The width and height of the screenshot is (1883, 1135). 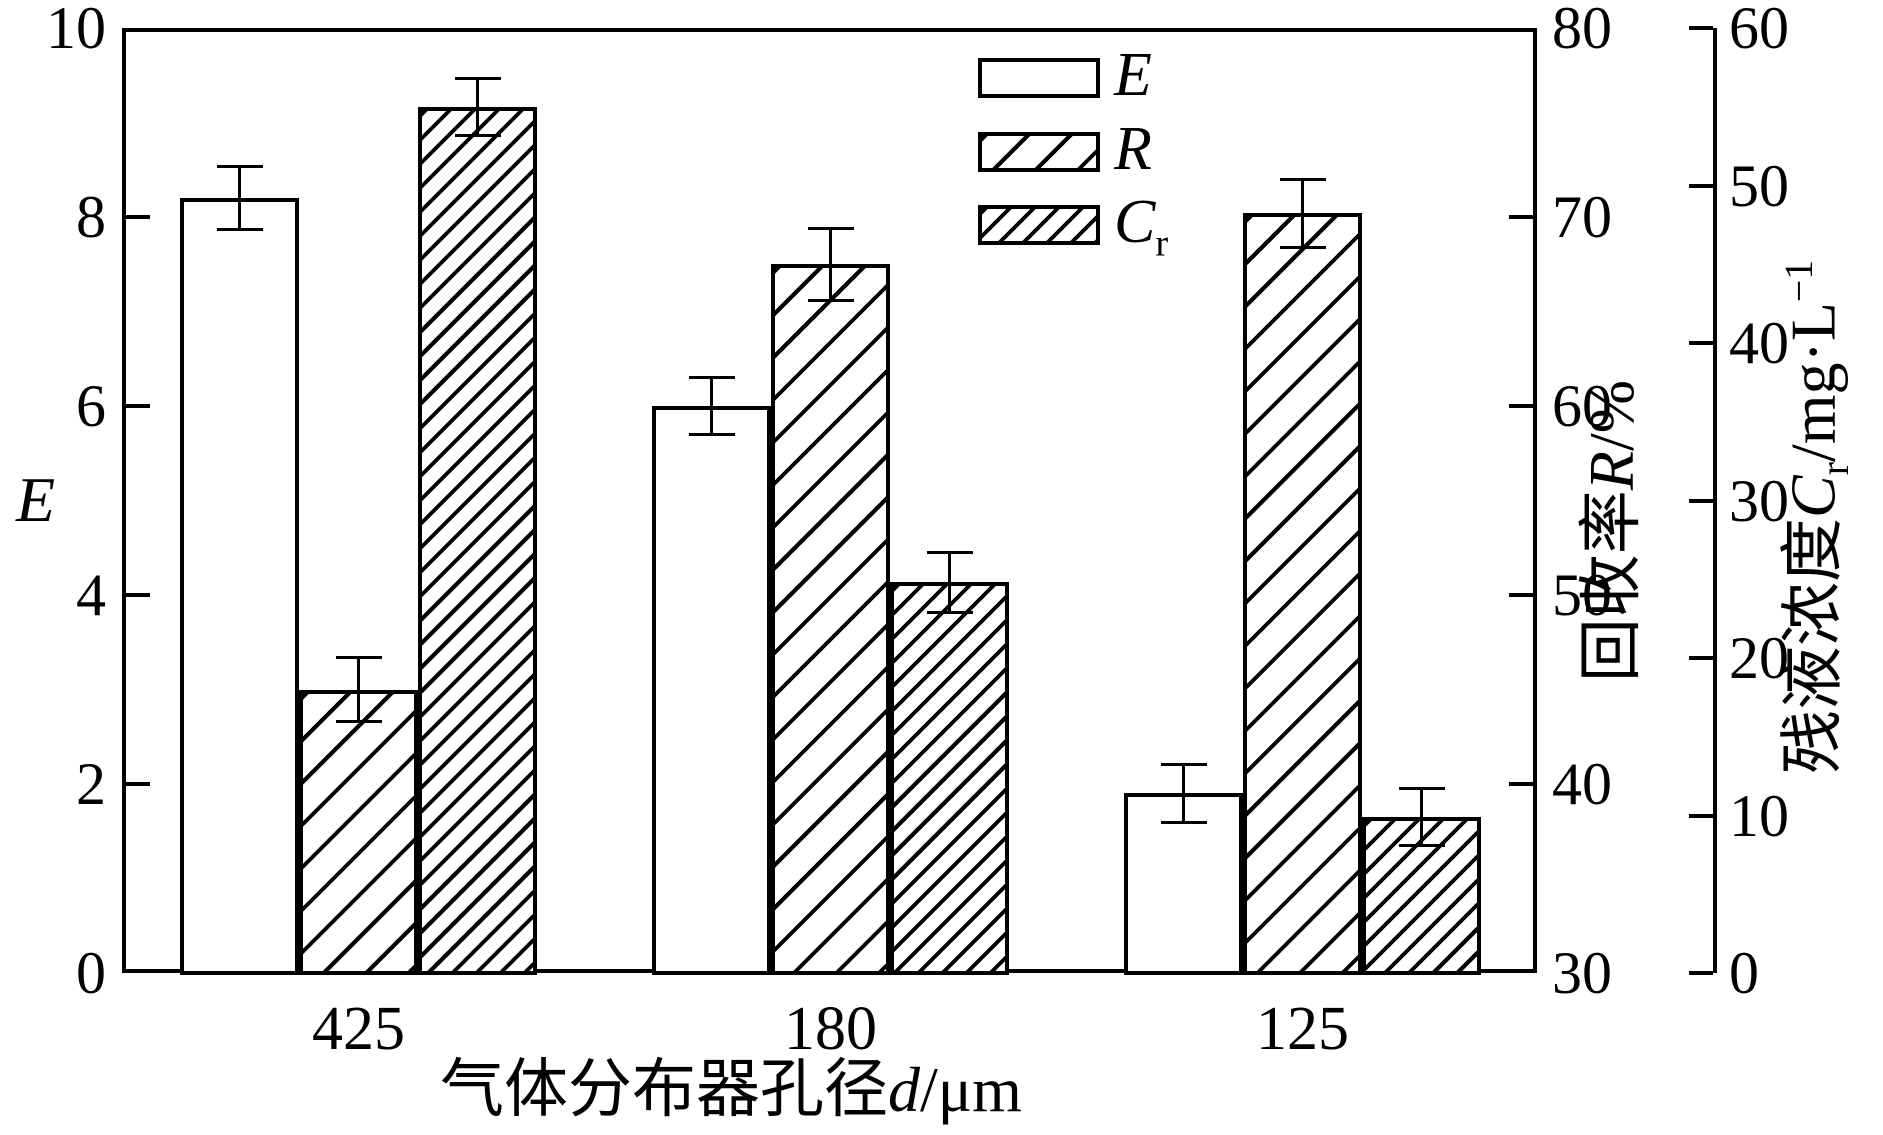 I want to click on right-axis-title-prefix: 回收率, so click(x=1611, y=586).